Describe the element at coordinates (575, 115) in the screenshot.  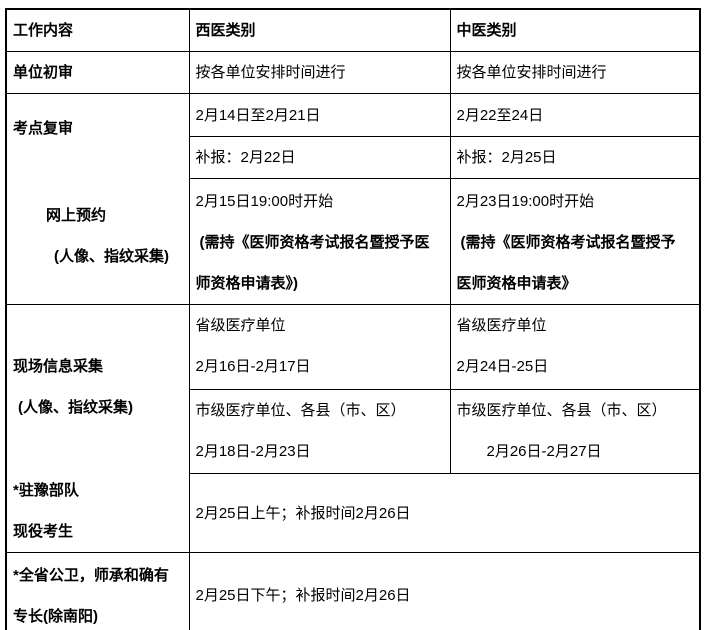
I see `cell-recheck-tcm-dates: 2月22至24日` at that location.